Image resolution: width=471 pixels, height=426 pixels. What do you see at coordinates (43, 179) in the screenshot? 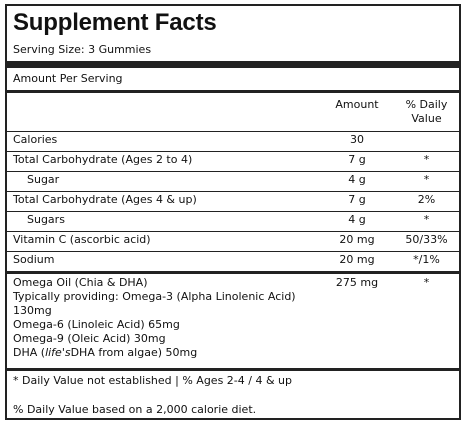
I see `nutrient-name: Sugar` at bounding box center [43, 179].